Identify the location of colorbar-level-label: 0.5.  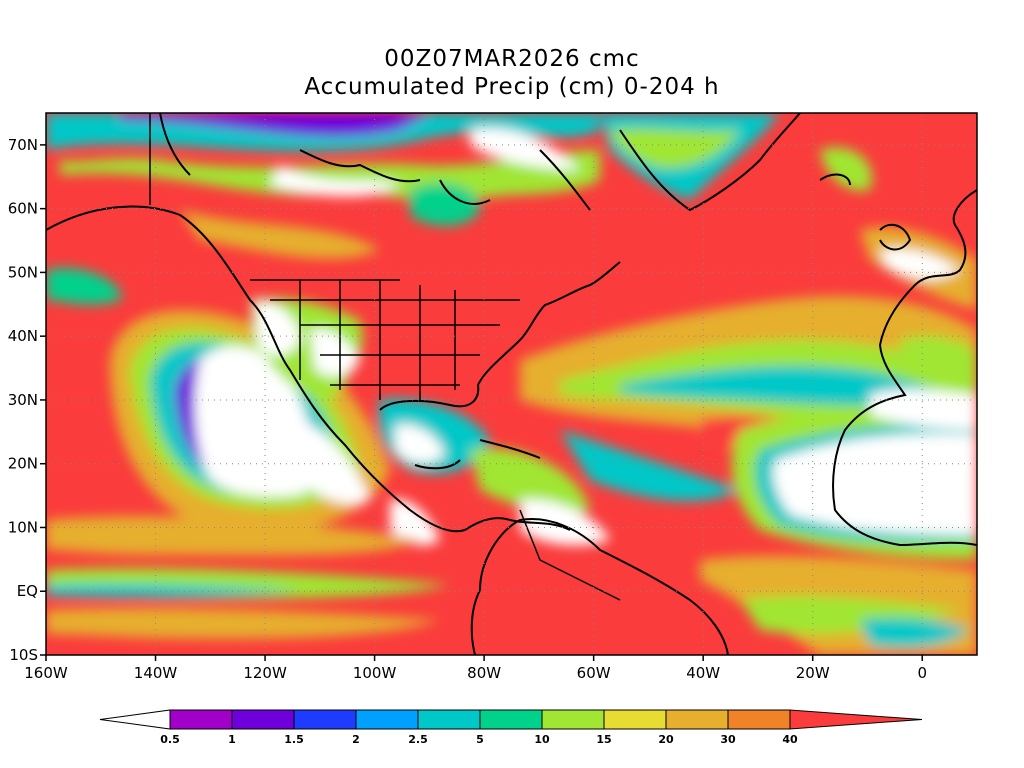
(170, 739).